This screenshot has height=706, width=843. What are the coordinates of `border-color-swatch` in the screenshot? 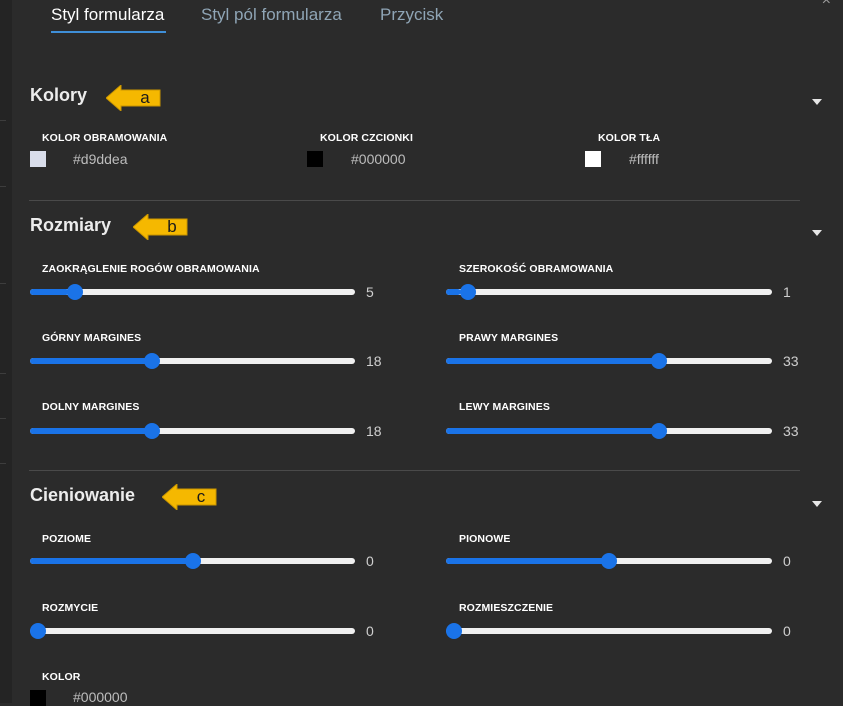 It's located at (38, 159).